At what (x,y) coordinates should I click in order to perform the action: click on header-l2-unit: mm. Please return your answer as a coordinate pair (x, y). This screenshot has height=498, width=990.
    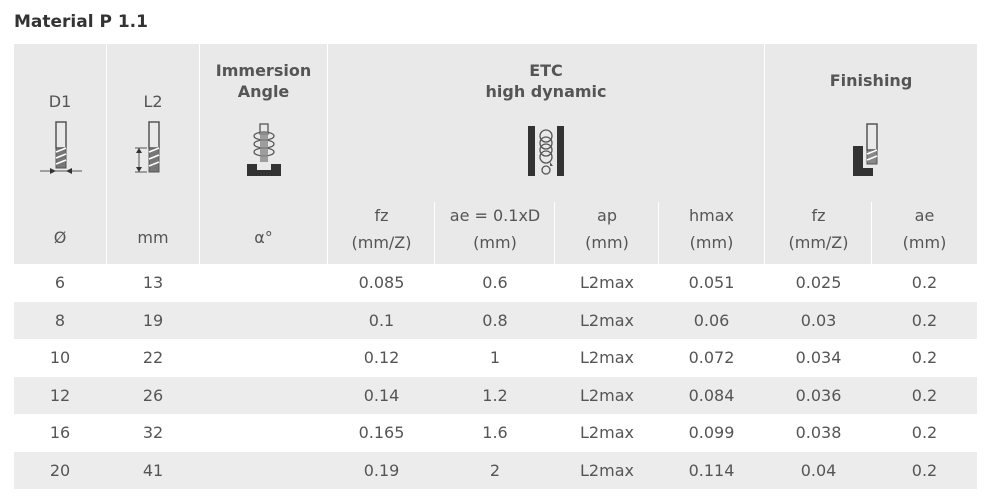
    Looking at the image, I should click on (153, 237).